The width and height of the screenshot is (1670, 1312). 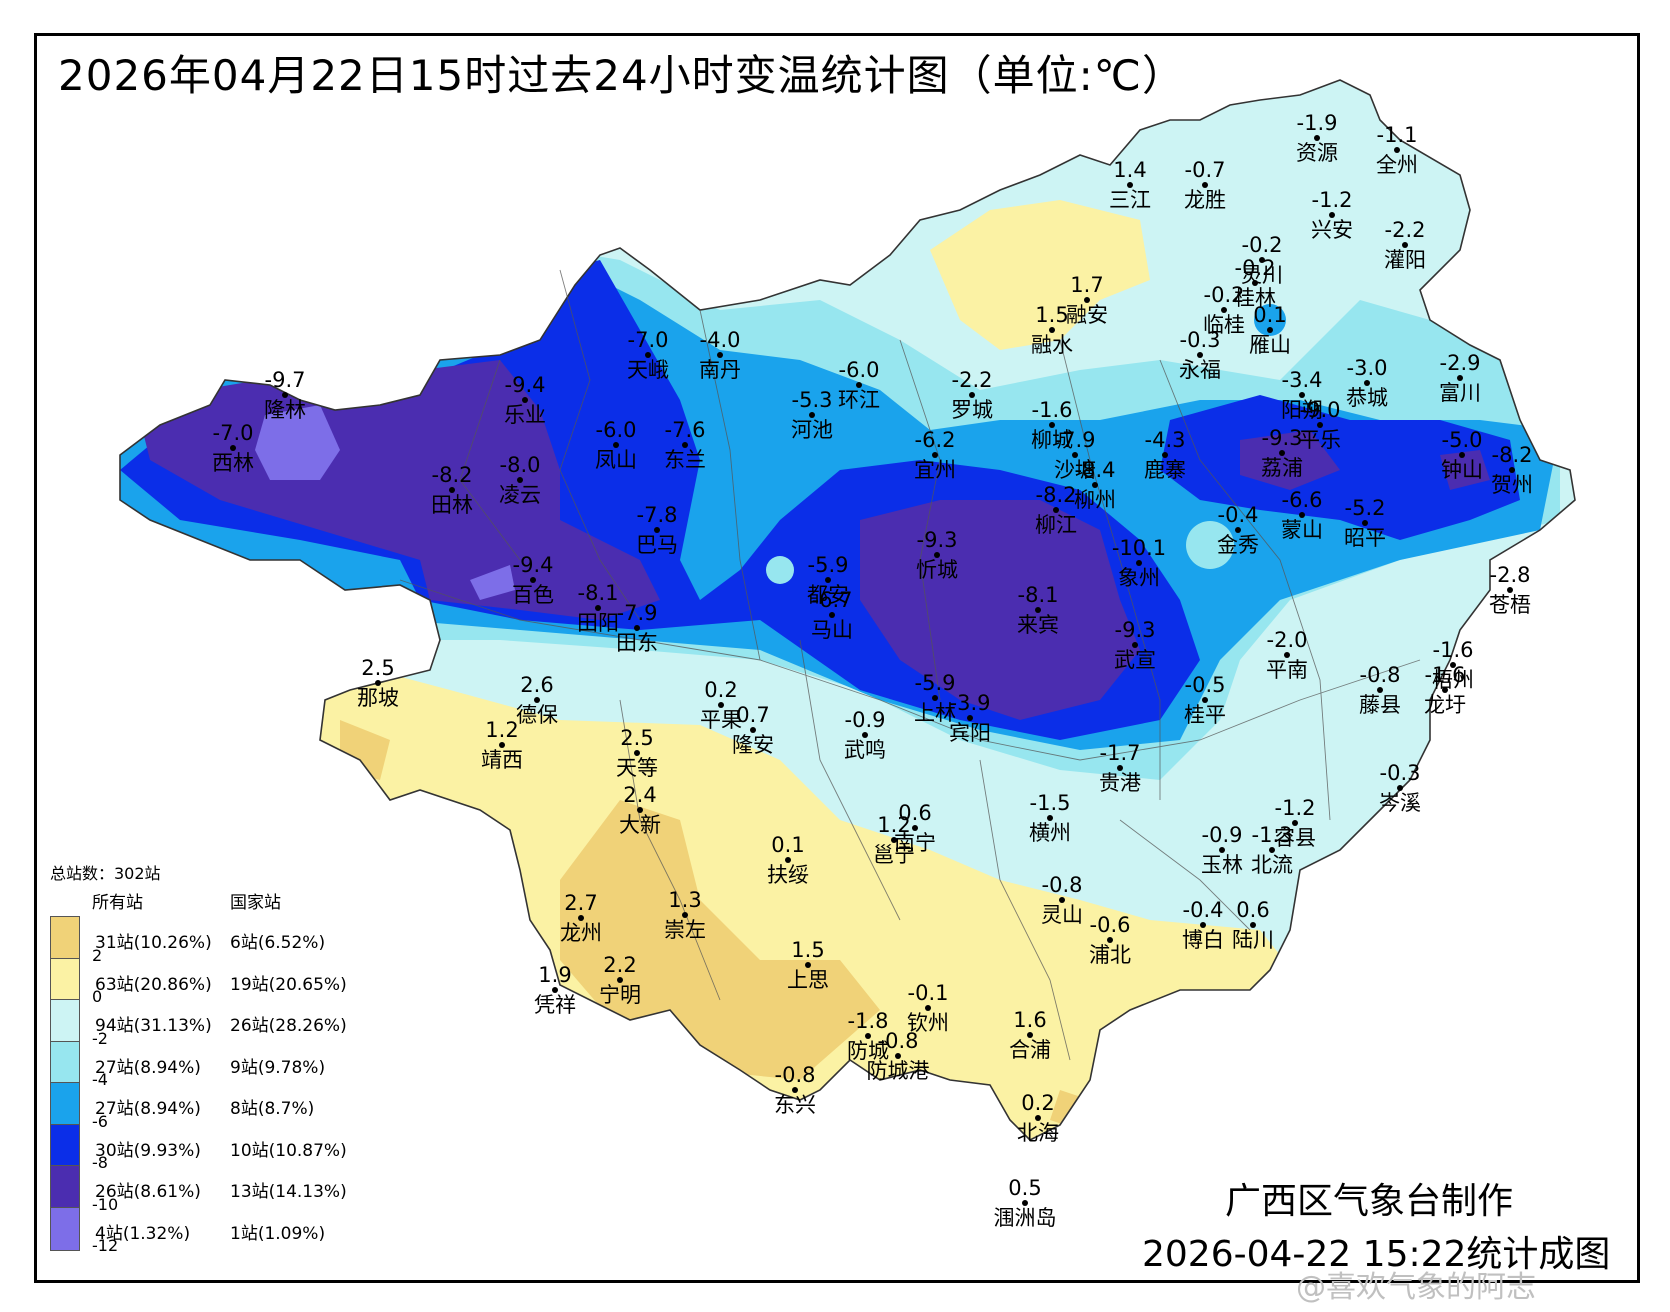 What do you see at coordinates (215, 1187) in the screenshot?
I see `legend-row: 26站(8.61%) 13站(14.13%)` at bounding box center [215, 1187].